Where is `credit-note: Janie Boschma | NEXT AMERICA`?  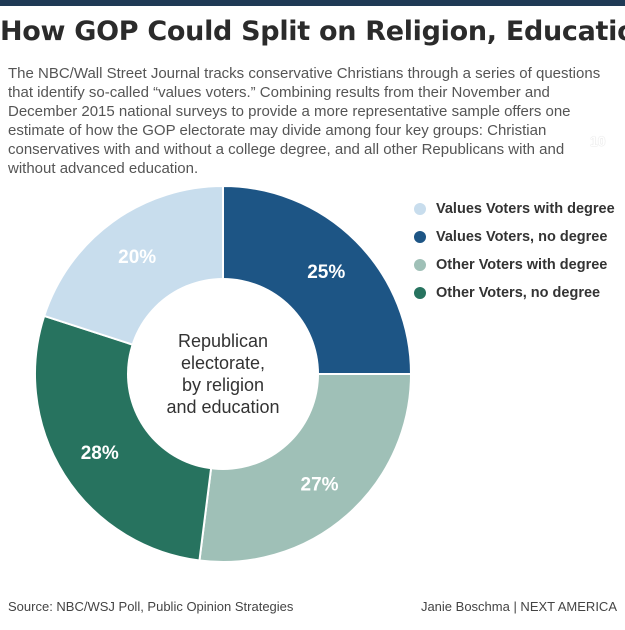 credit-note: Janie Boschma | NEXT AMERICA is located at coordinates (518, 606).